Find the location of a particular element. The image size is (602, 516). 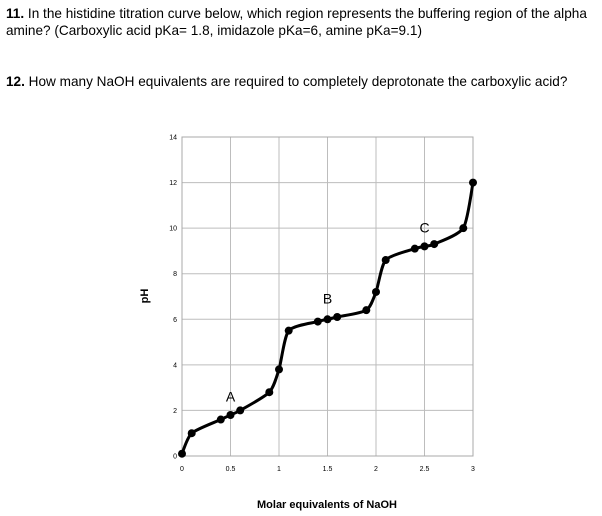

chart-annotations: A B C is located at coordinates (328, 312).